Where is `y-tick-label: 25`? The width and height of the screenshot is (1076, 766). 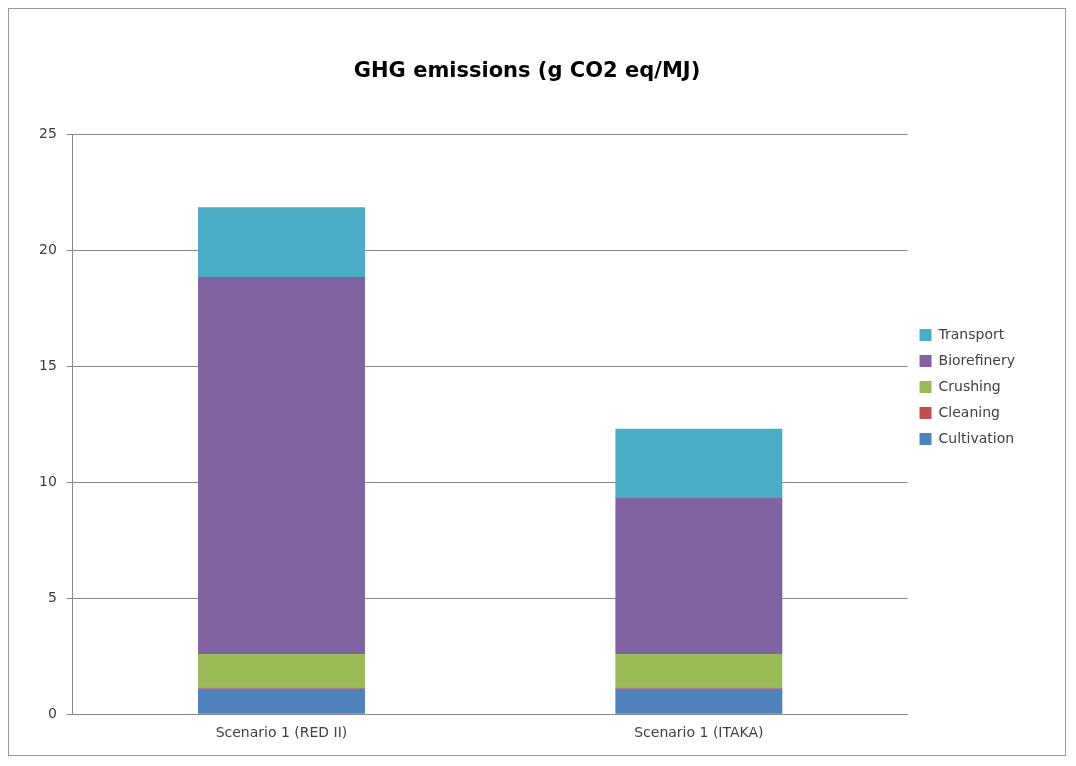 y-tick-label: 25 is located at coordinates (47, 132).